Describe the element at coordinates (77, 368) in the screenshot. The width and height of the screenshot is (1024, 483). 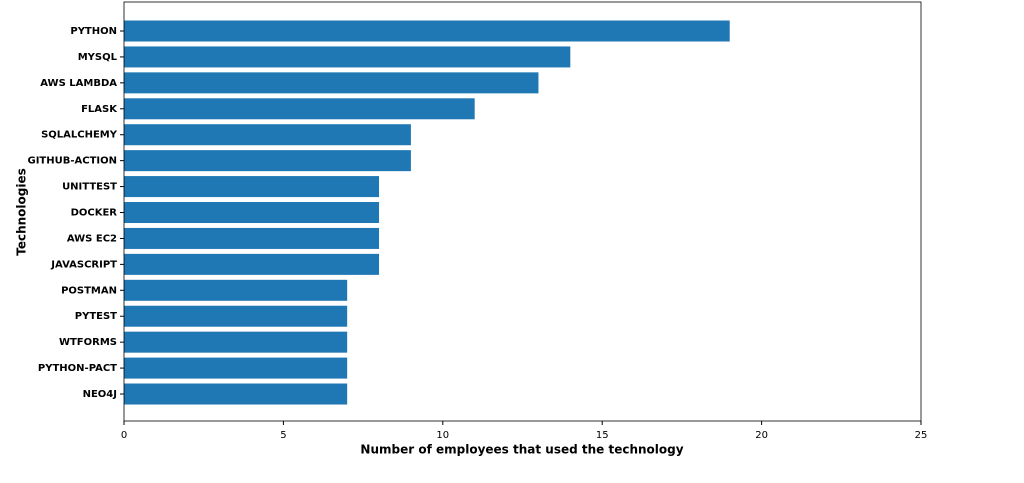
I see `y-tick-label: PYTHON-PACT` at that location.